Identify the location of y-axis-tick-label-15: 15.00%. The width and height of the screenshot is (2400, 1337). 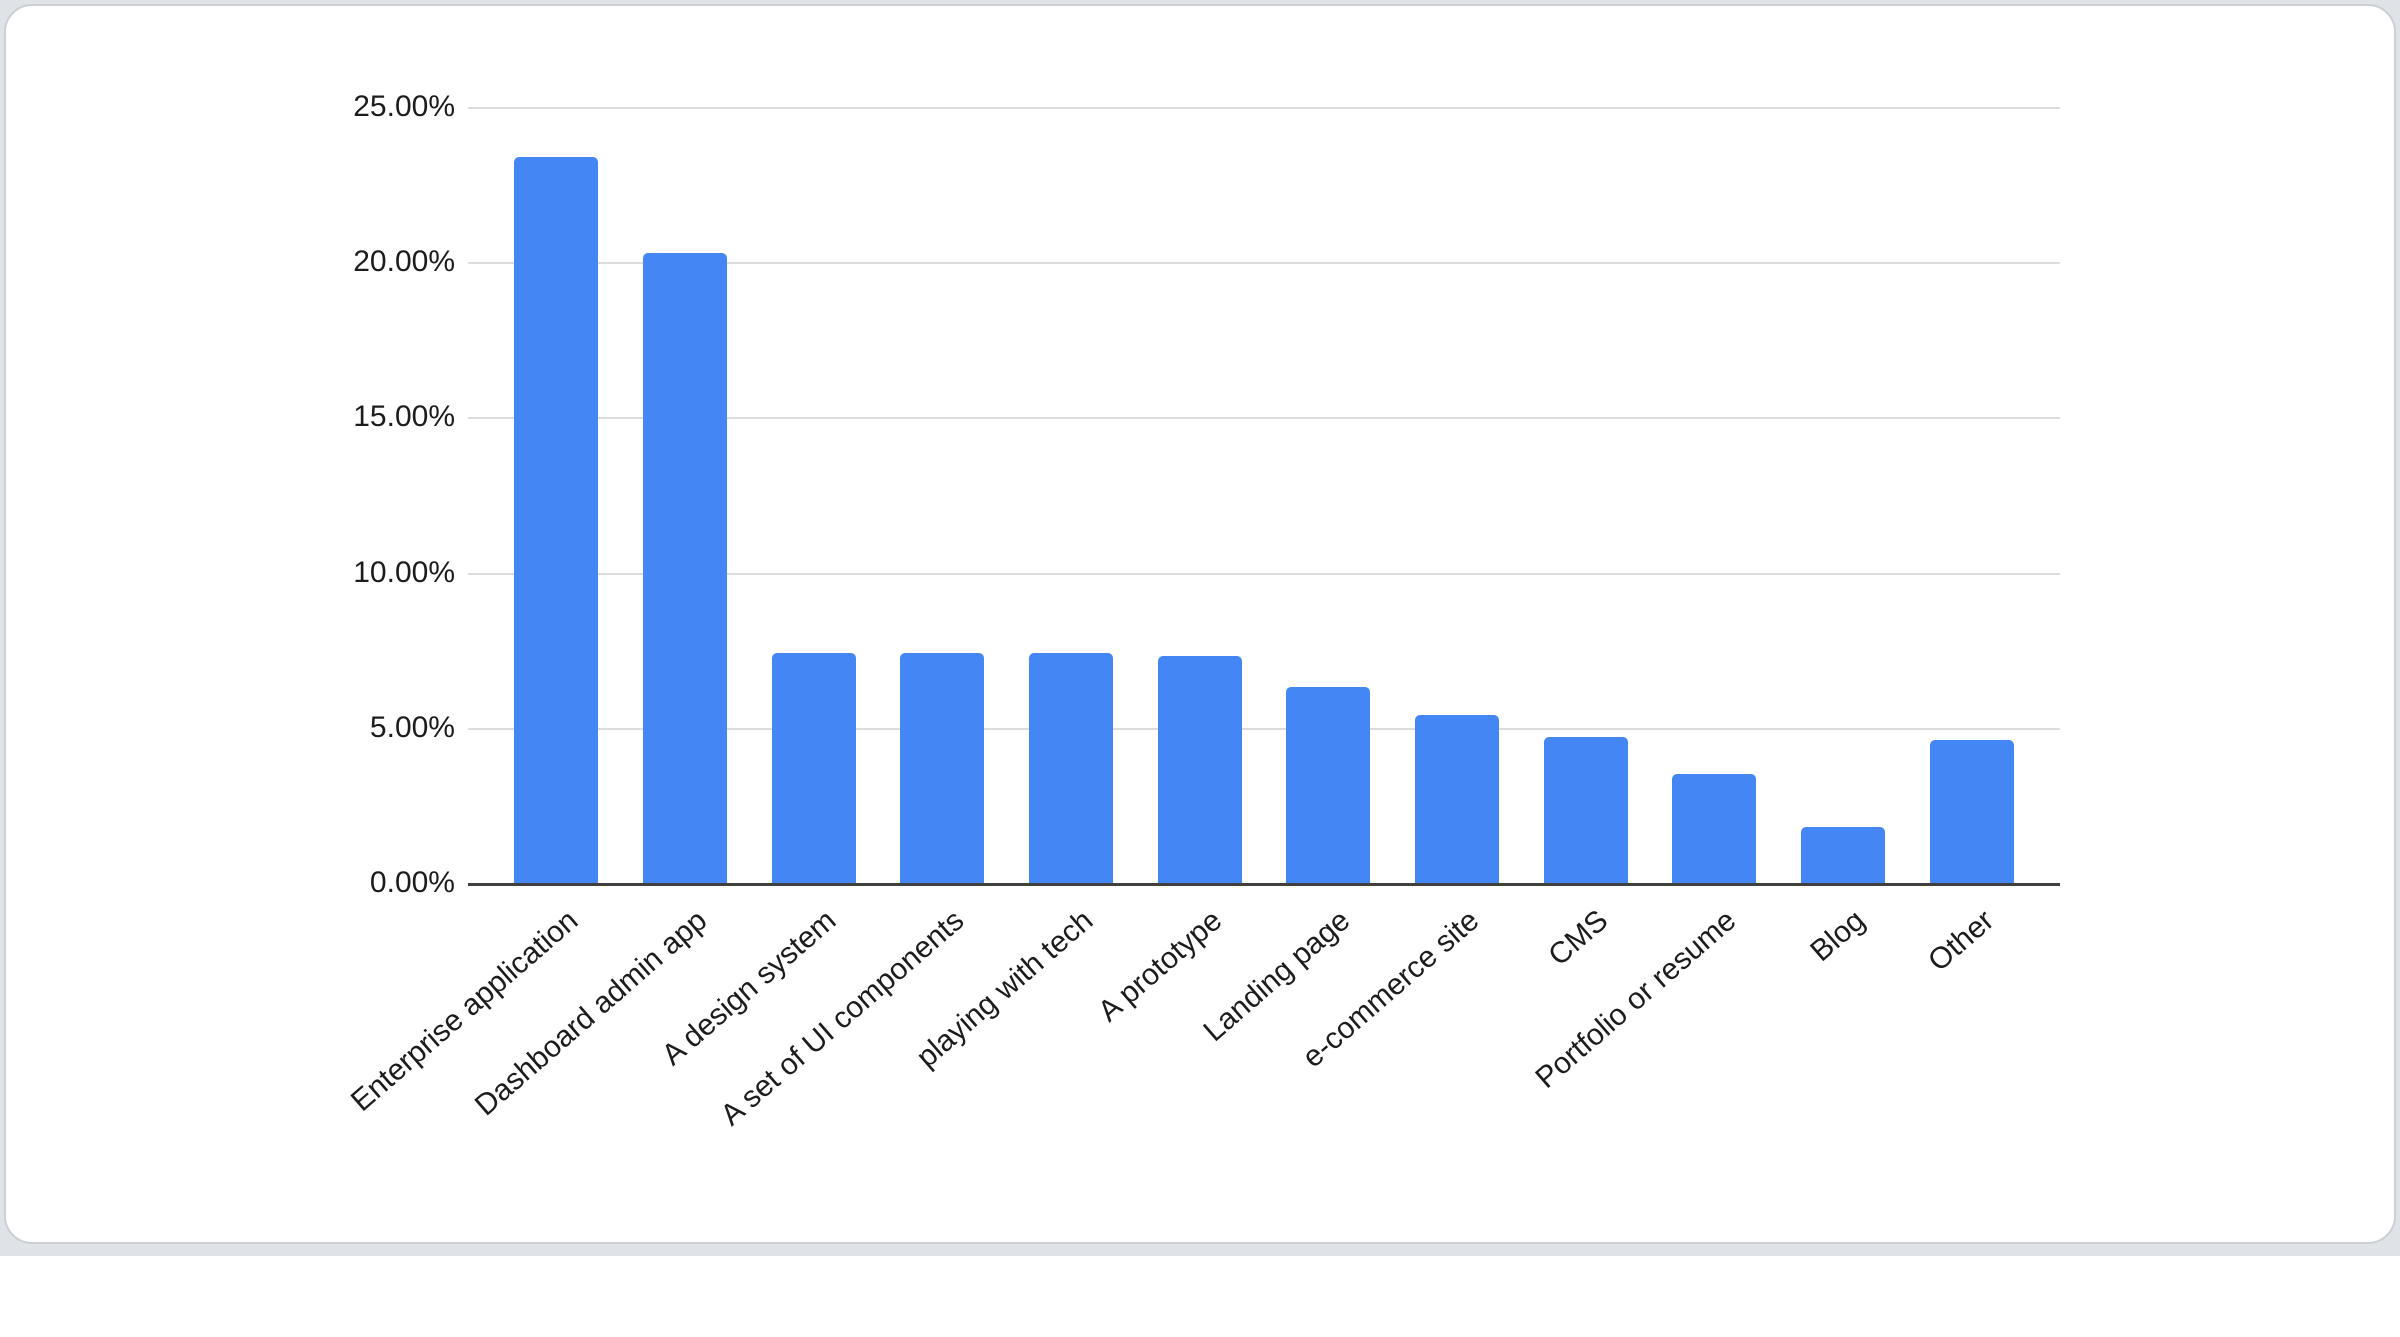
(404, 416).